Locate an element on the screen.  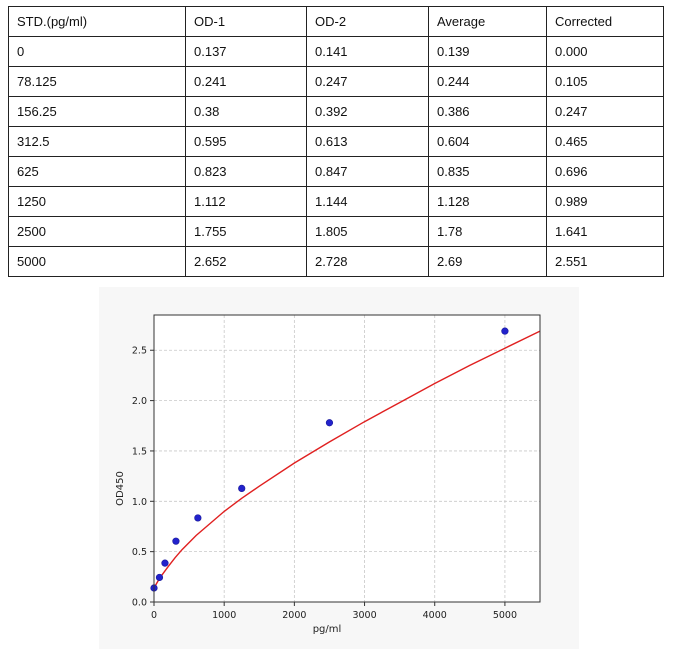
table-row: 78.125 0.241 0.247 0.244 0.105 is located at coordinates (336, 81).